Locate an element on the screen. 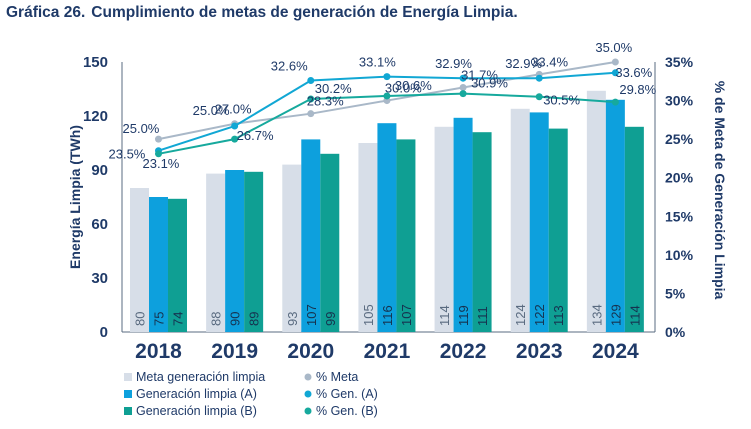 The image size is (751, 429). x-tick-label: 2022 is located at coordinates (463, 351).